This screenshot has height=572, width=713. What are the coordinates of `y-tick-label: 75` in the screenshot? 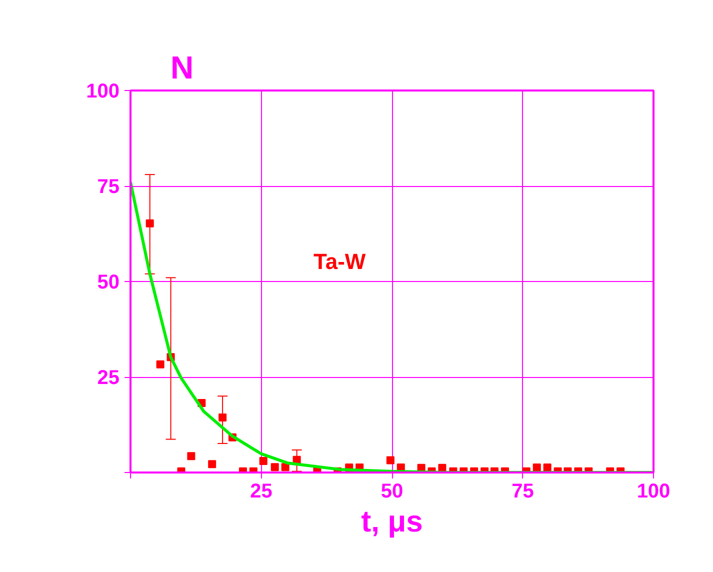 It's located at (108, 187).